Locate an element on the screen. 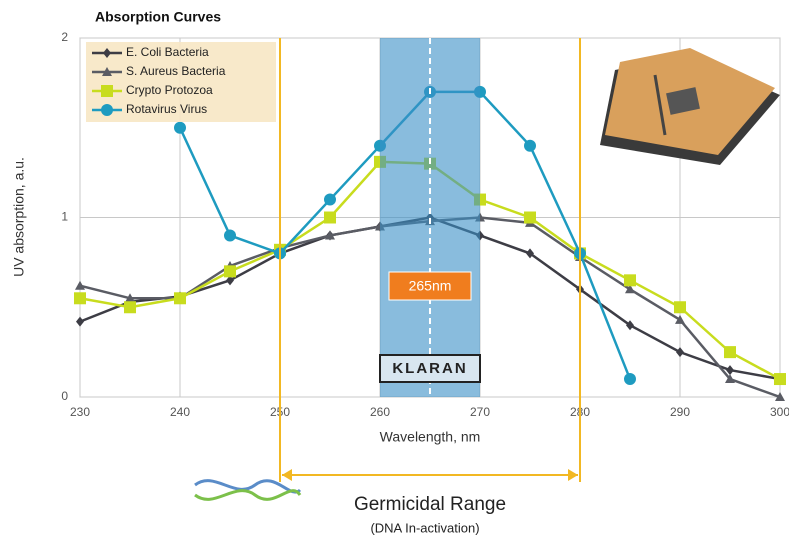  y-axis-label: UV absorption, a.u. is located at coordinates (19, 217).